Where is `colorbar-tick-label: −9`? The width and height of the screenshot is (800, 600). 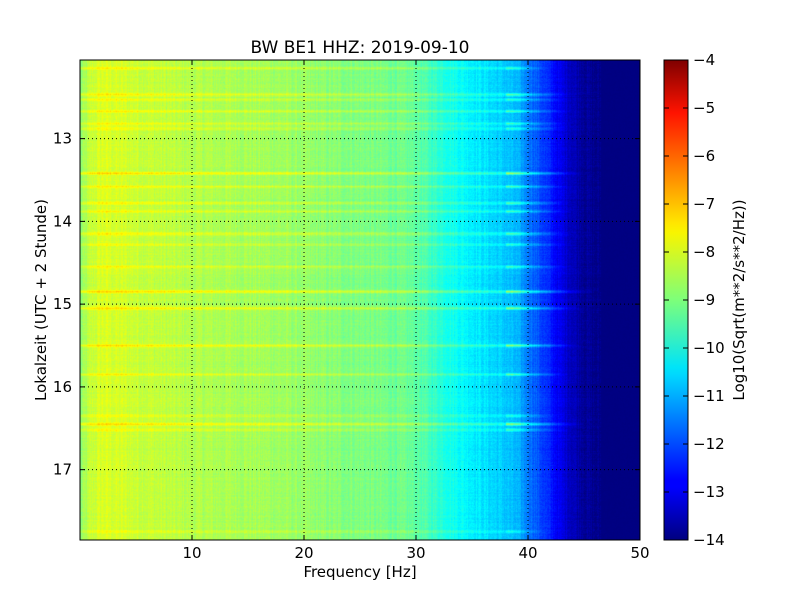
colorbar-tick-label: −9 is located at coordinates (704, 300).